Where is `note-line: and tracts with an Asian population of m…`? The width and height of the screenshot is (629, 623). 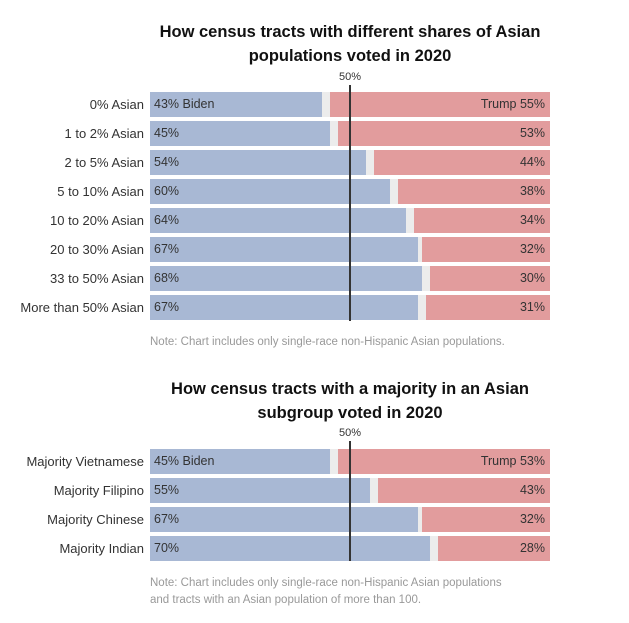
note-line: and tracts with an Asian population of m… is located at coordinates (286, 600).